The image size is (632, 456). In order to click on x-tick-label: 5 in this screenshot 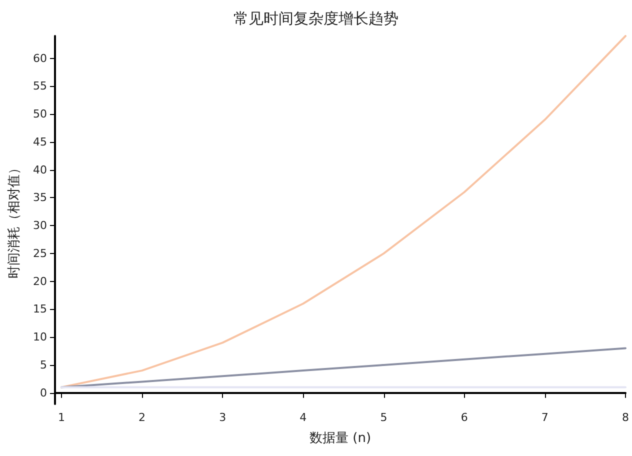, I will do `click(384, 417)`.